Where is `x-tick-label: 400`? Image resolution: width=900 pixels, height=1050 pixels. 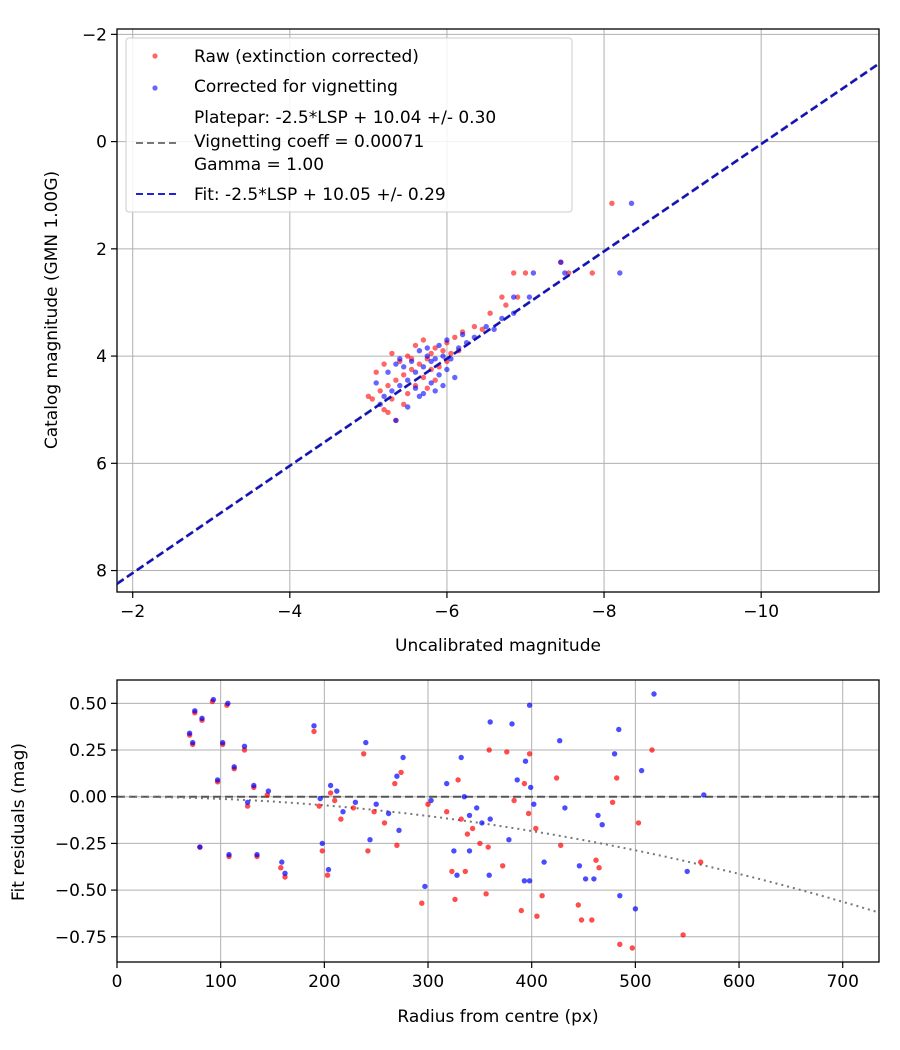
x-tick-label: 400 is located at coordinates (531, 982).